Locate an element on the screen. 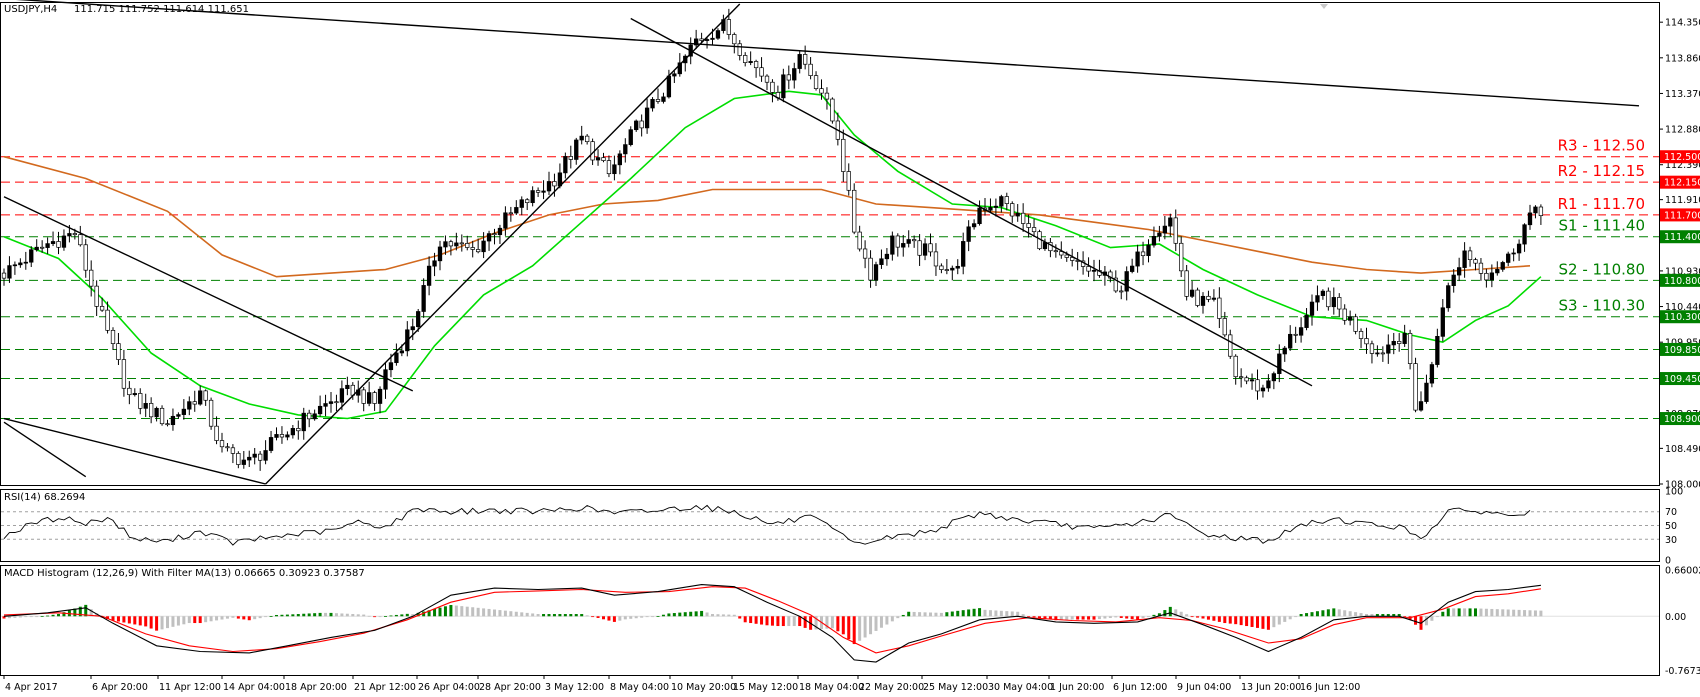 The height and width of the screenshot is (697, 1700). level-price-badge-label: 111.400 is located at coordinates (1682, 237).